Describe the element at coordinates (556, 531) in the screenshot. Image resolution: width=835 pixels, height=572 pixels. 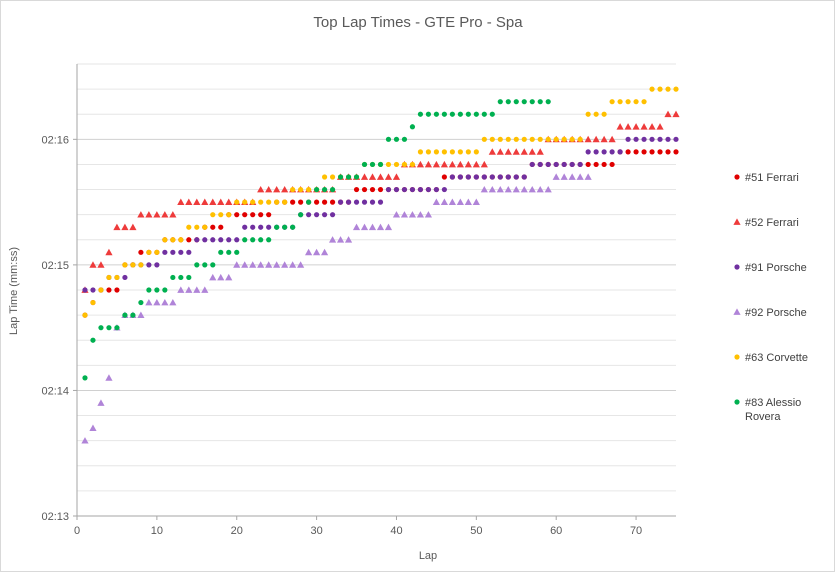
I see `x-tick-label: 60` at that location.